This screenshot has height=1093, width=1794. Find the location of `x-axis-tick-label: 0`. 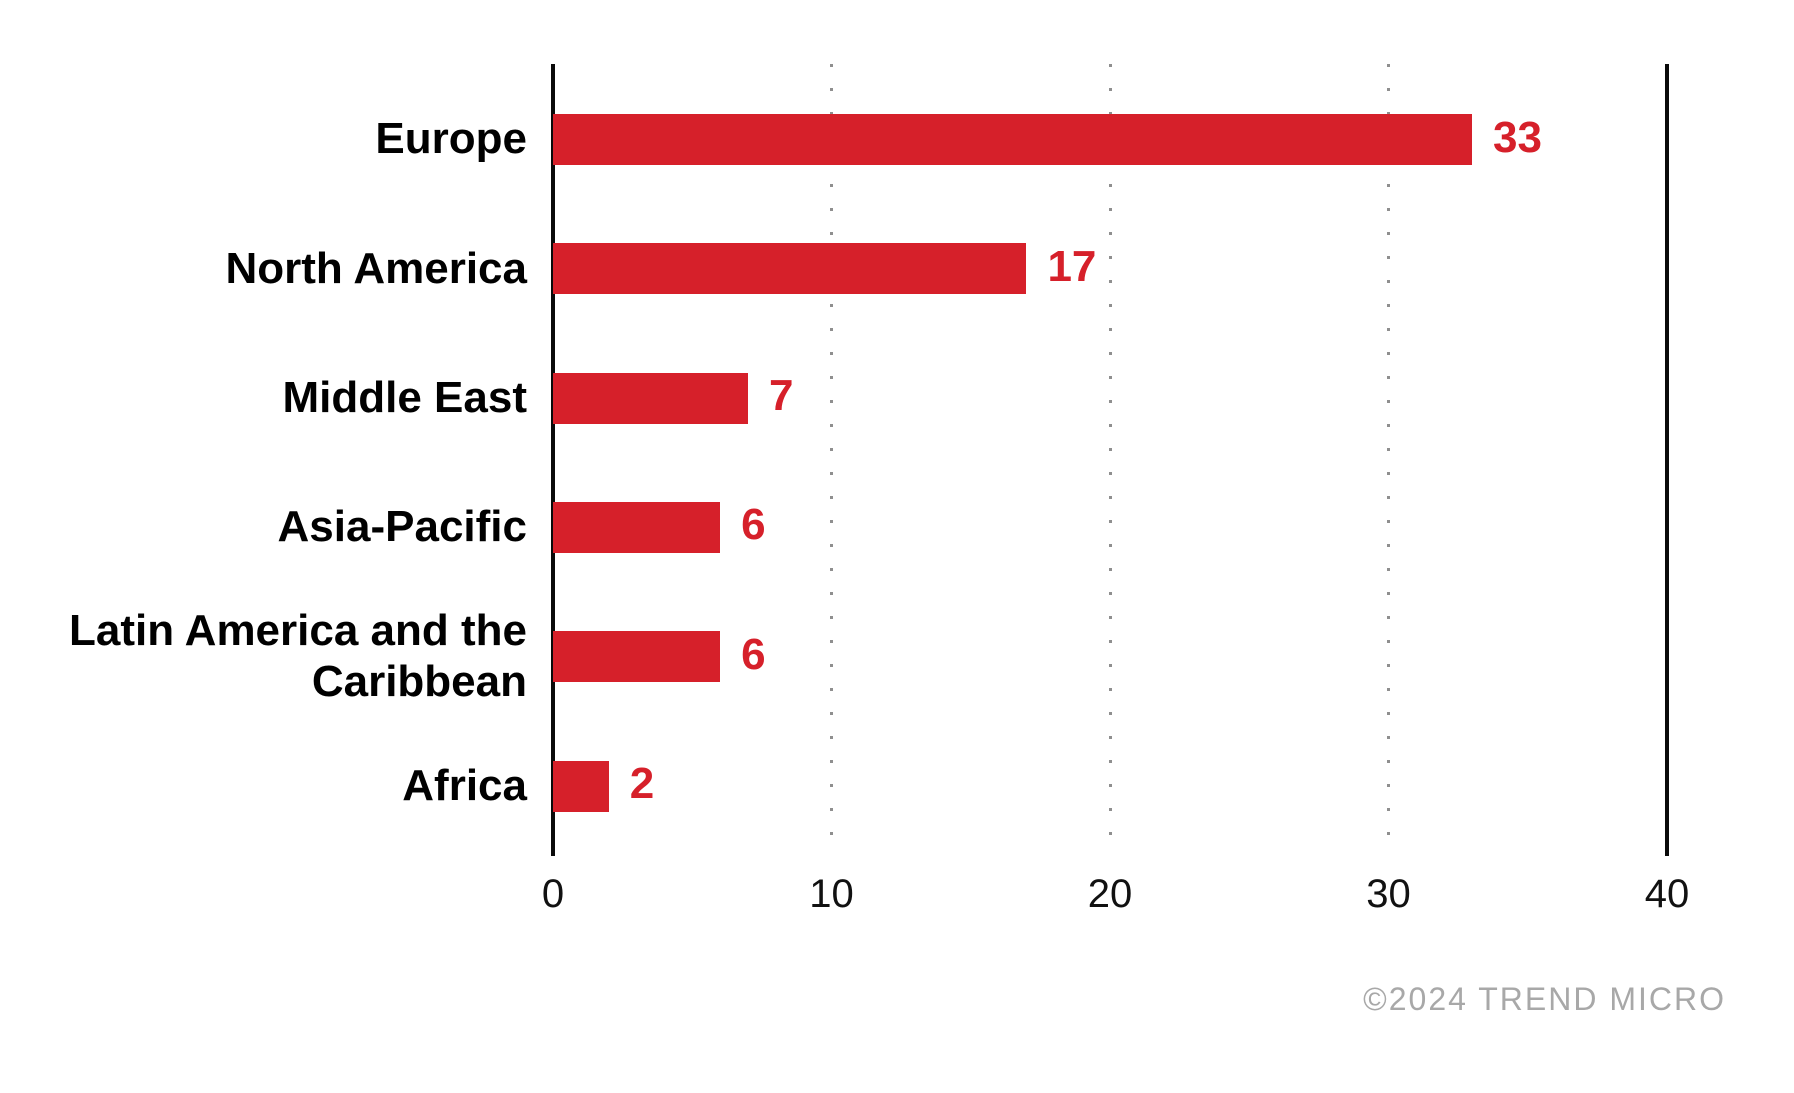

x-axis-tick-label: 0 is located at coordinates (553, 894).